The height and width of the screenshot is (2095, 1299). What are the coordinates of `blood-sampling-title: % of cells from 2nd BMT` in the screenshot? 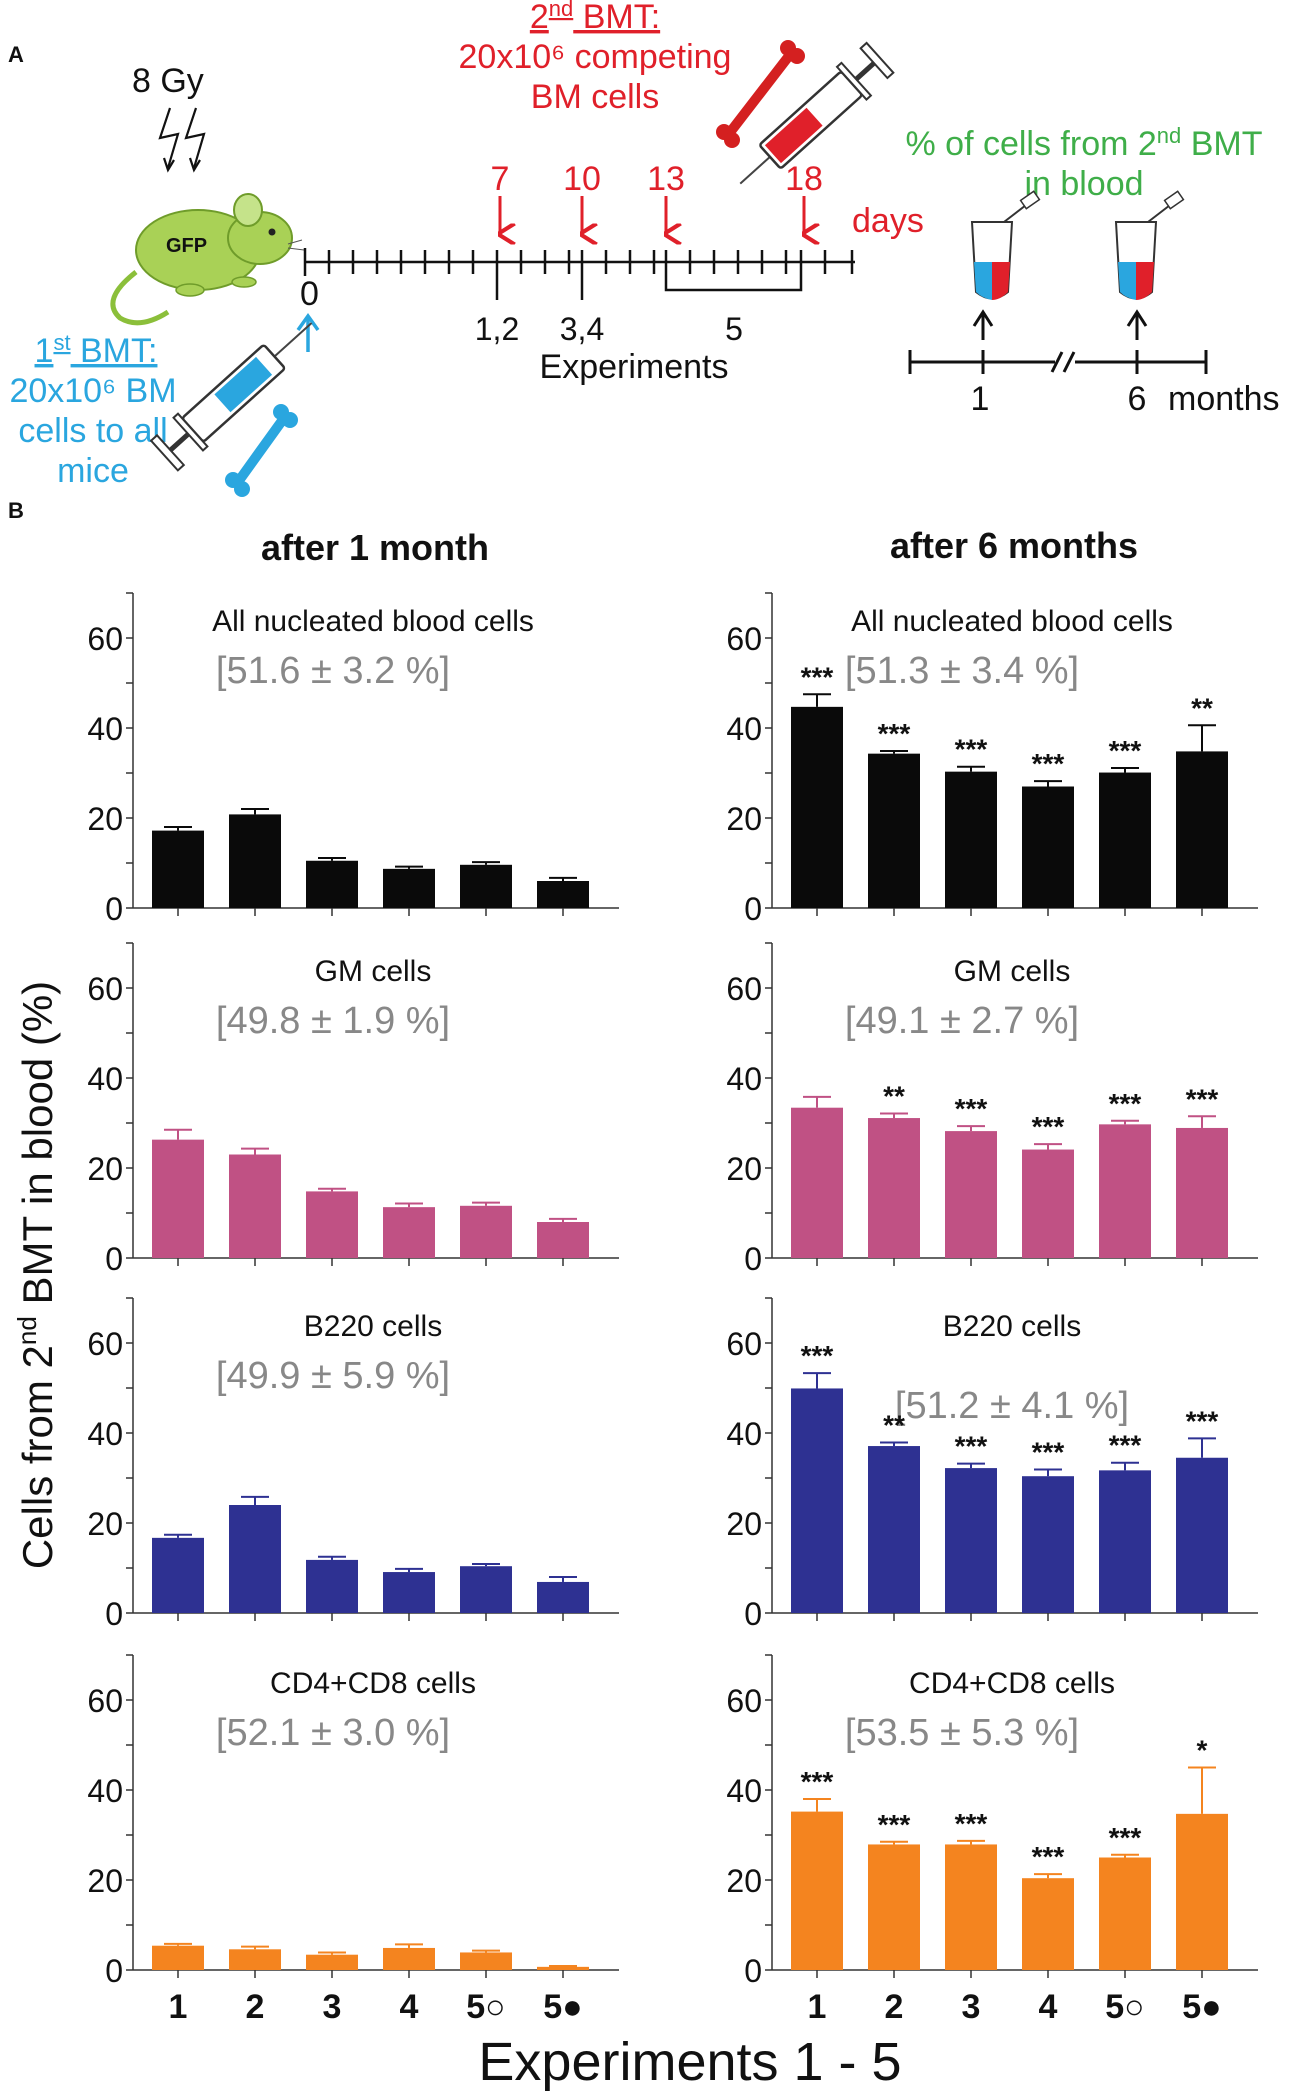 It's located at (1083, 143).